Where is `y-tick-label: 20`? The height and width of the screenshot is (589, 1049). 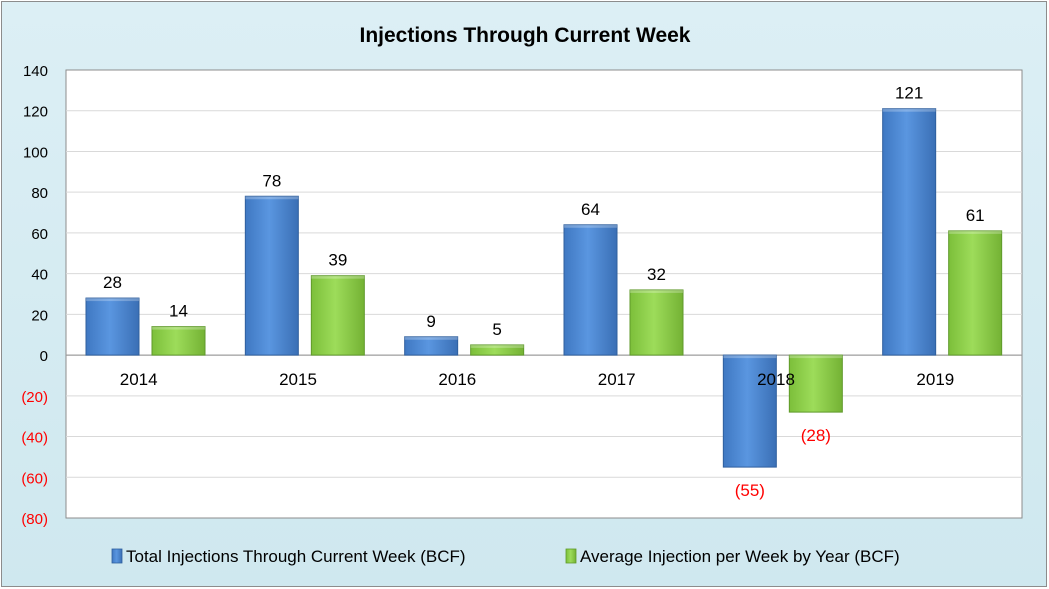 y-tick-label: 20 is located at coordinates (39, 315).